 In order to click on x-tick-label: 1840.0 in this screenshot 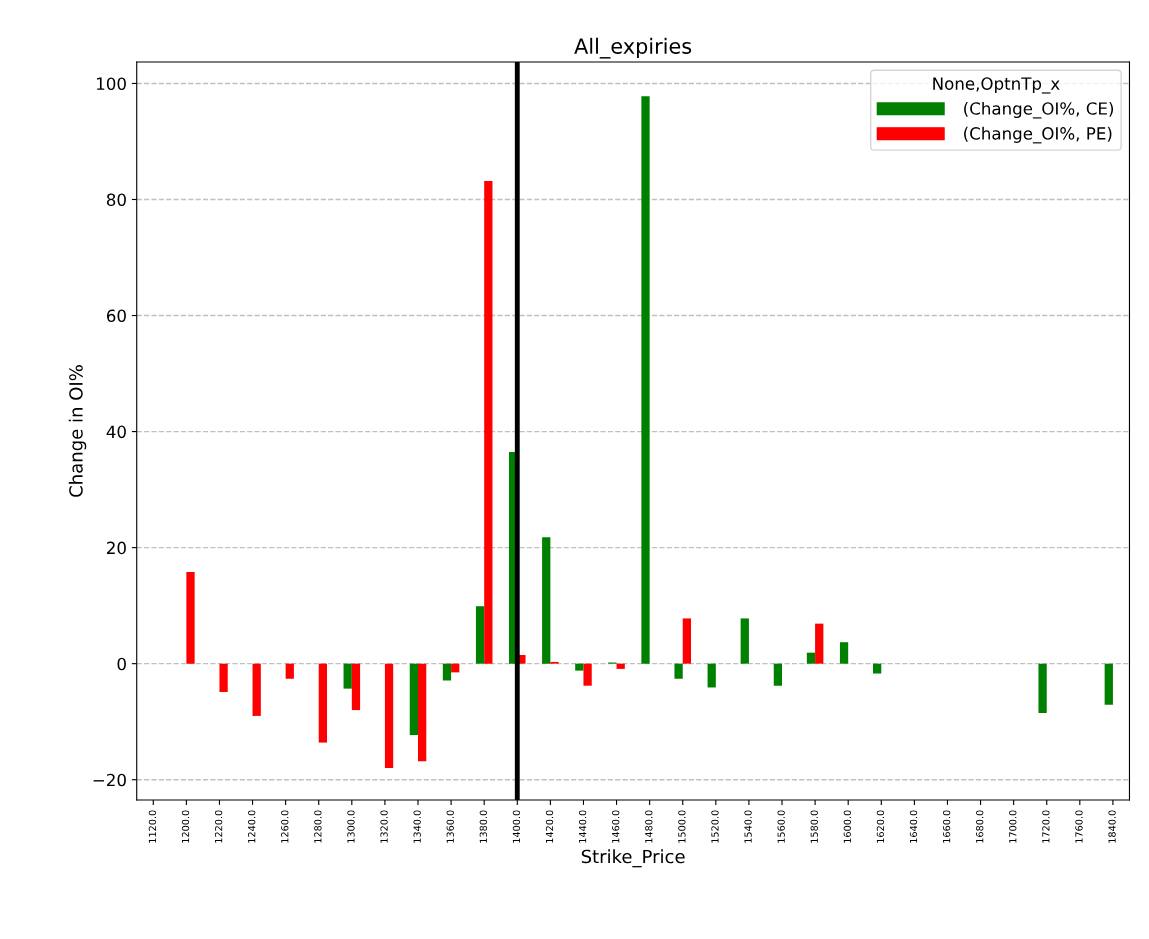, I will do `click(1112, 826)`.